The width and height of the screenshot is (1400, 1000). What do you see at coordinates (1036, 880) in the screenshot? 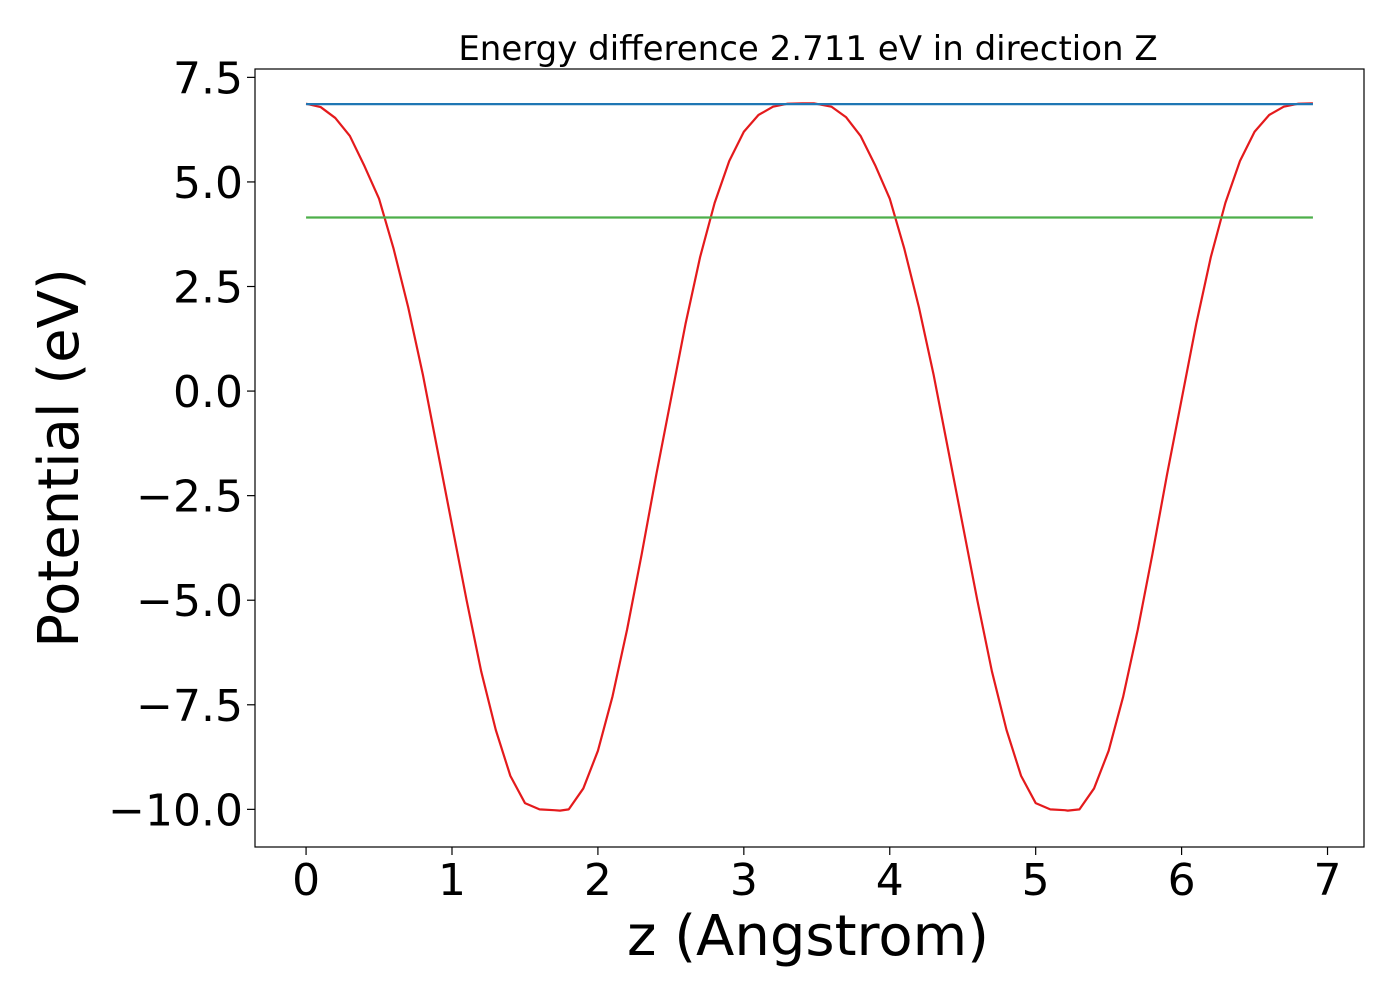
I see `x-tick-label: 5` at bounding box center [1036, 880].